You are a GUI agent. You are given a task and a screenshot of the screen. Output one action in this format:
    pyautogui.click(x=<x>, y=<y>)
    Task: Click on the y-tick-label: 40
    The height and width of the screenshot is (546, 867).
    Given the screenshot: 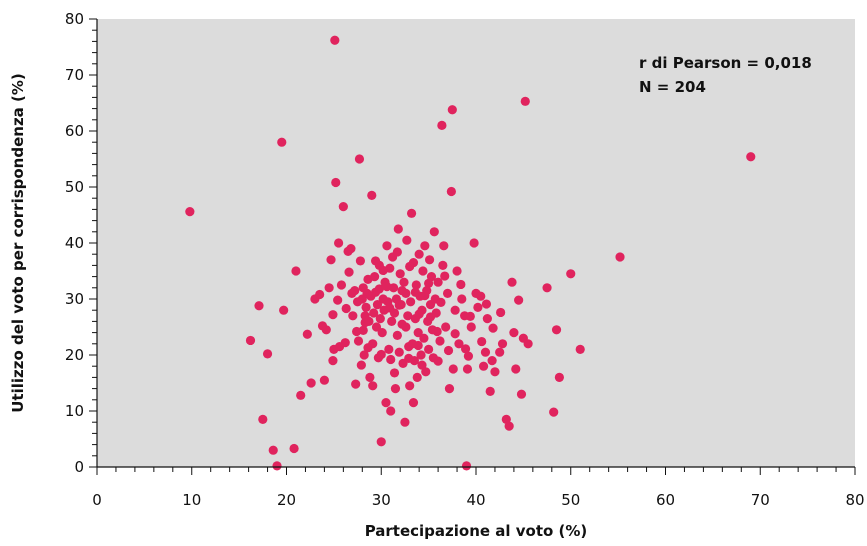 What is the action you would take?
    pyautogui.click(x=74, y=243)
    